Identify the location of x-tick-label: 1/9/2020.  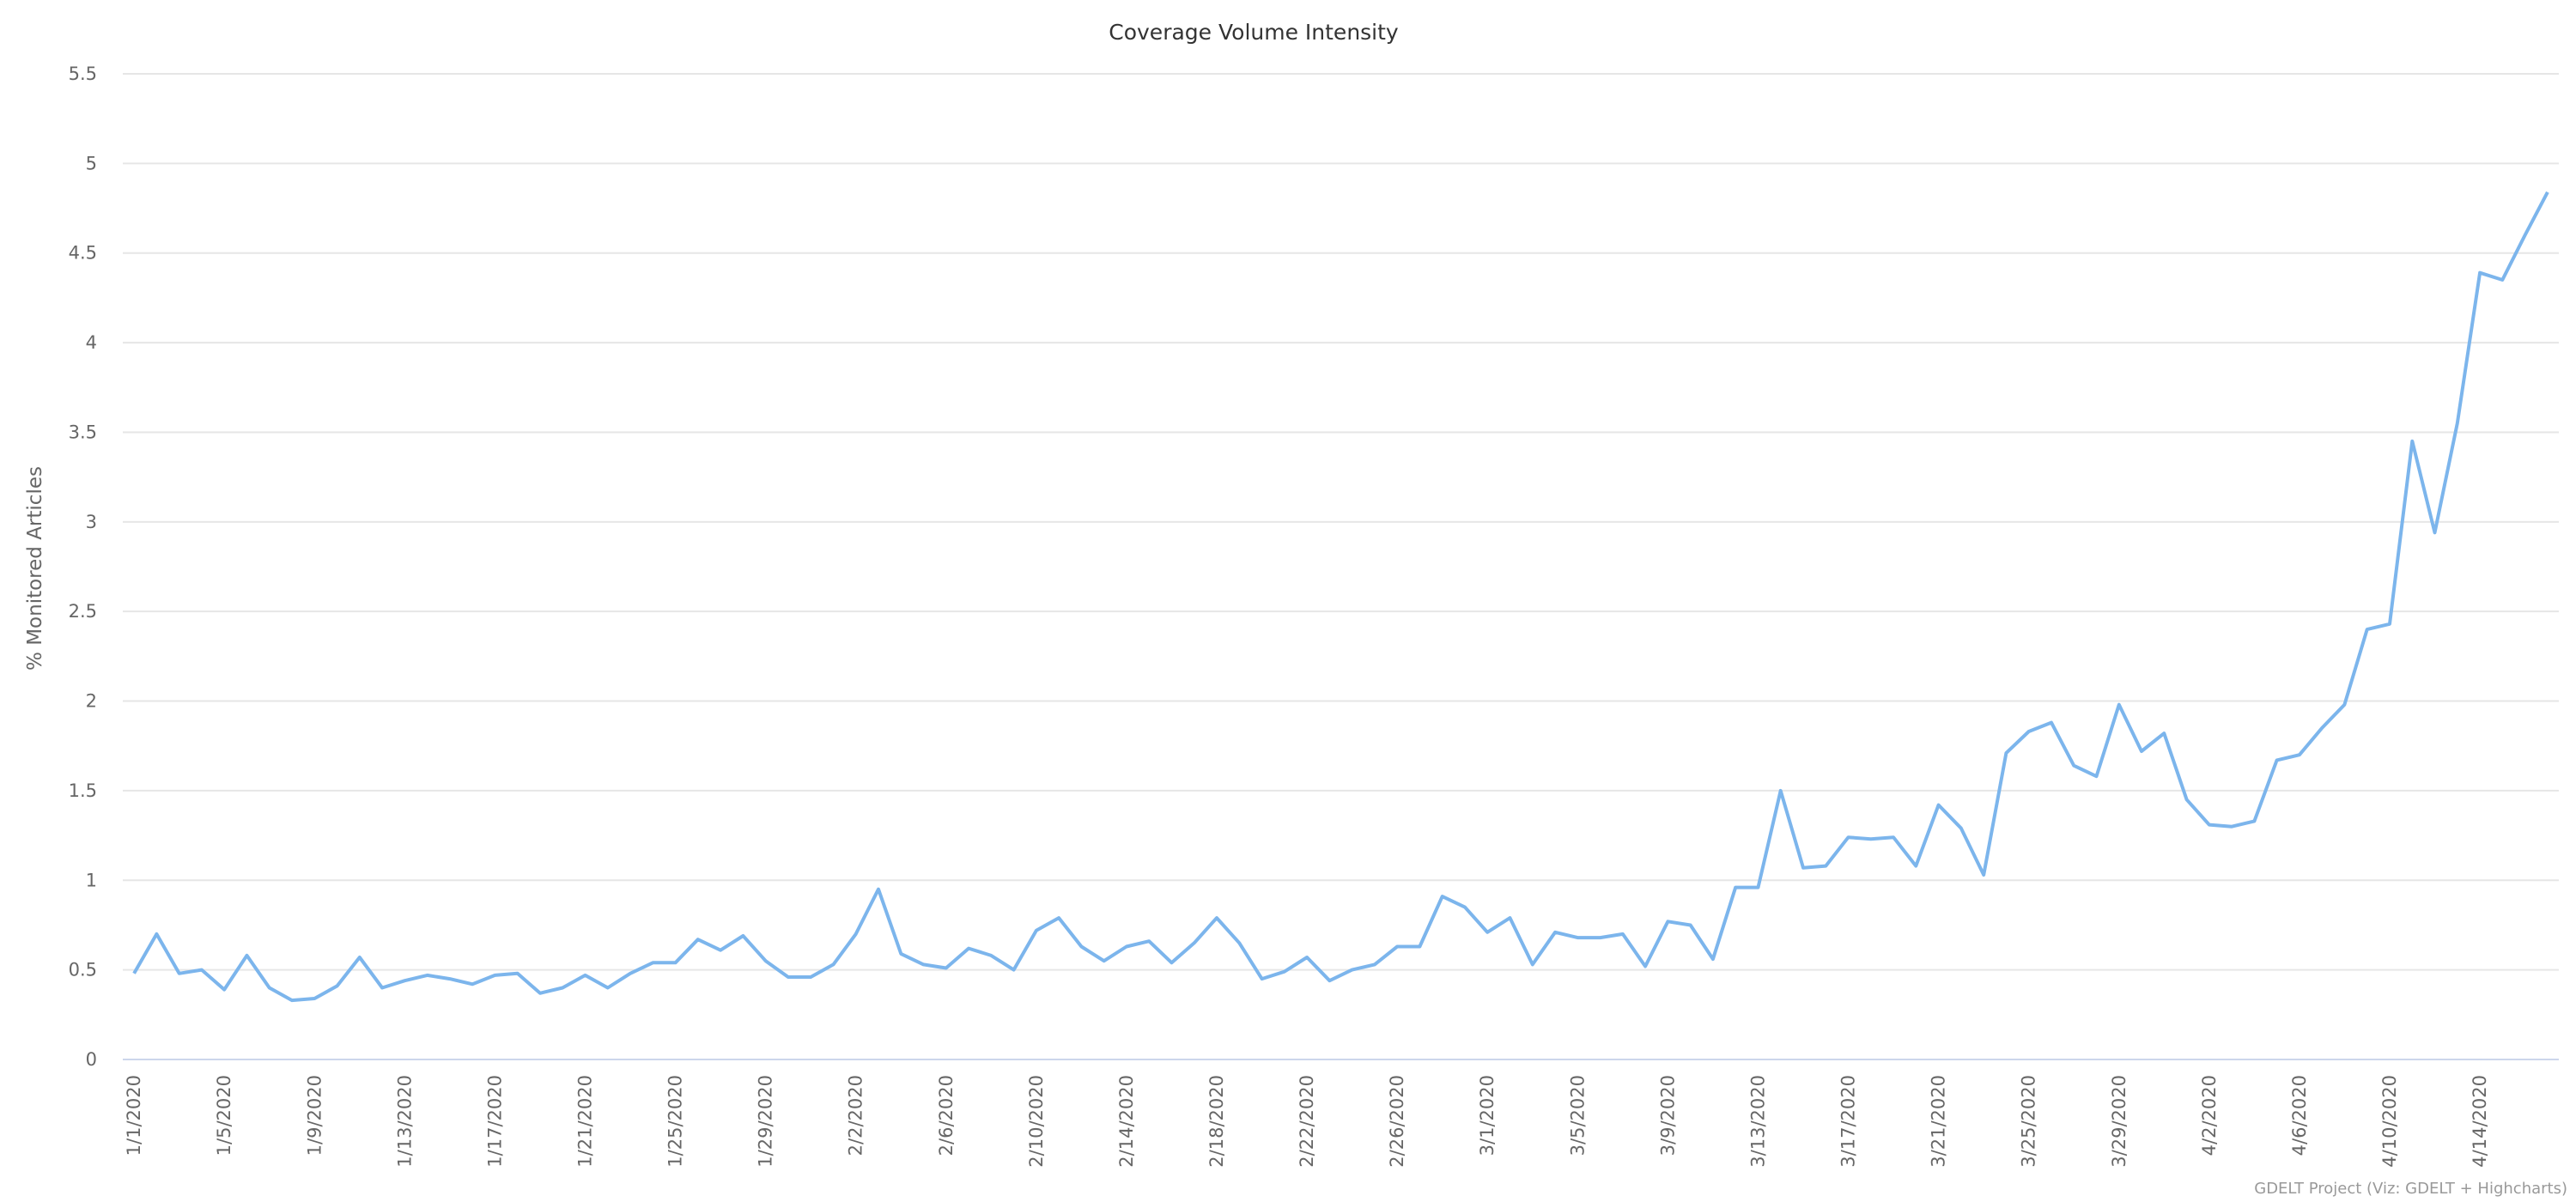
(314, 1115).